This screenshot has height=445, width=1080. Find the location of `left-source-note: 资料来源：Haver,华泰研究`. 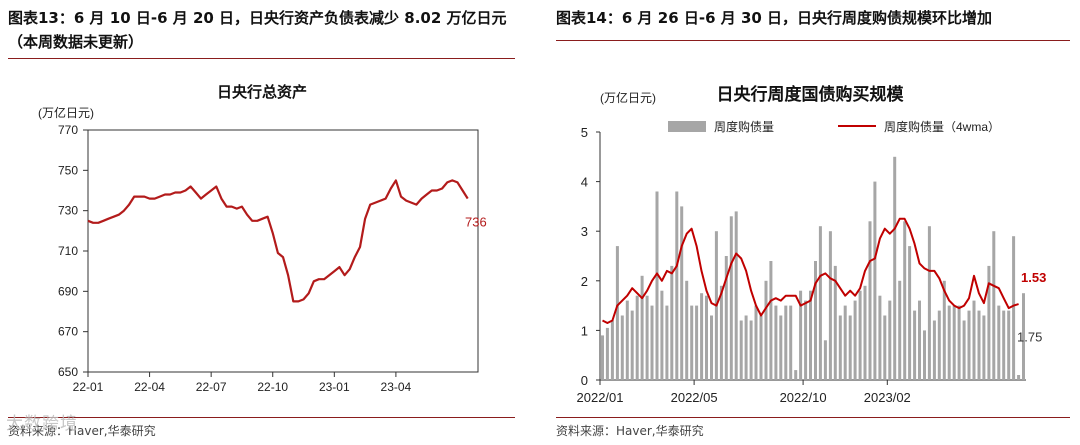

left-source-note: 资料来源：Haver,华泰研究 is located at coordinates (82, 431).